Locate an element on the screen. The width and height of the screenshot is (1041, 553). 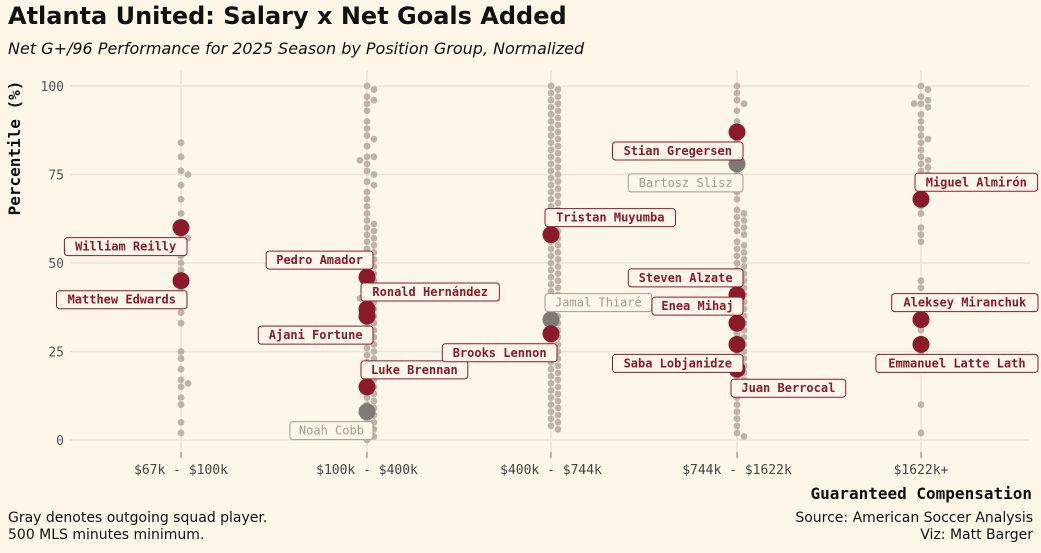
player-label: Luke Brennan is located at coordinates (414, 370).